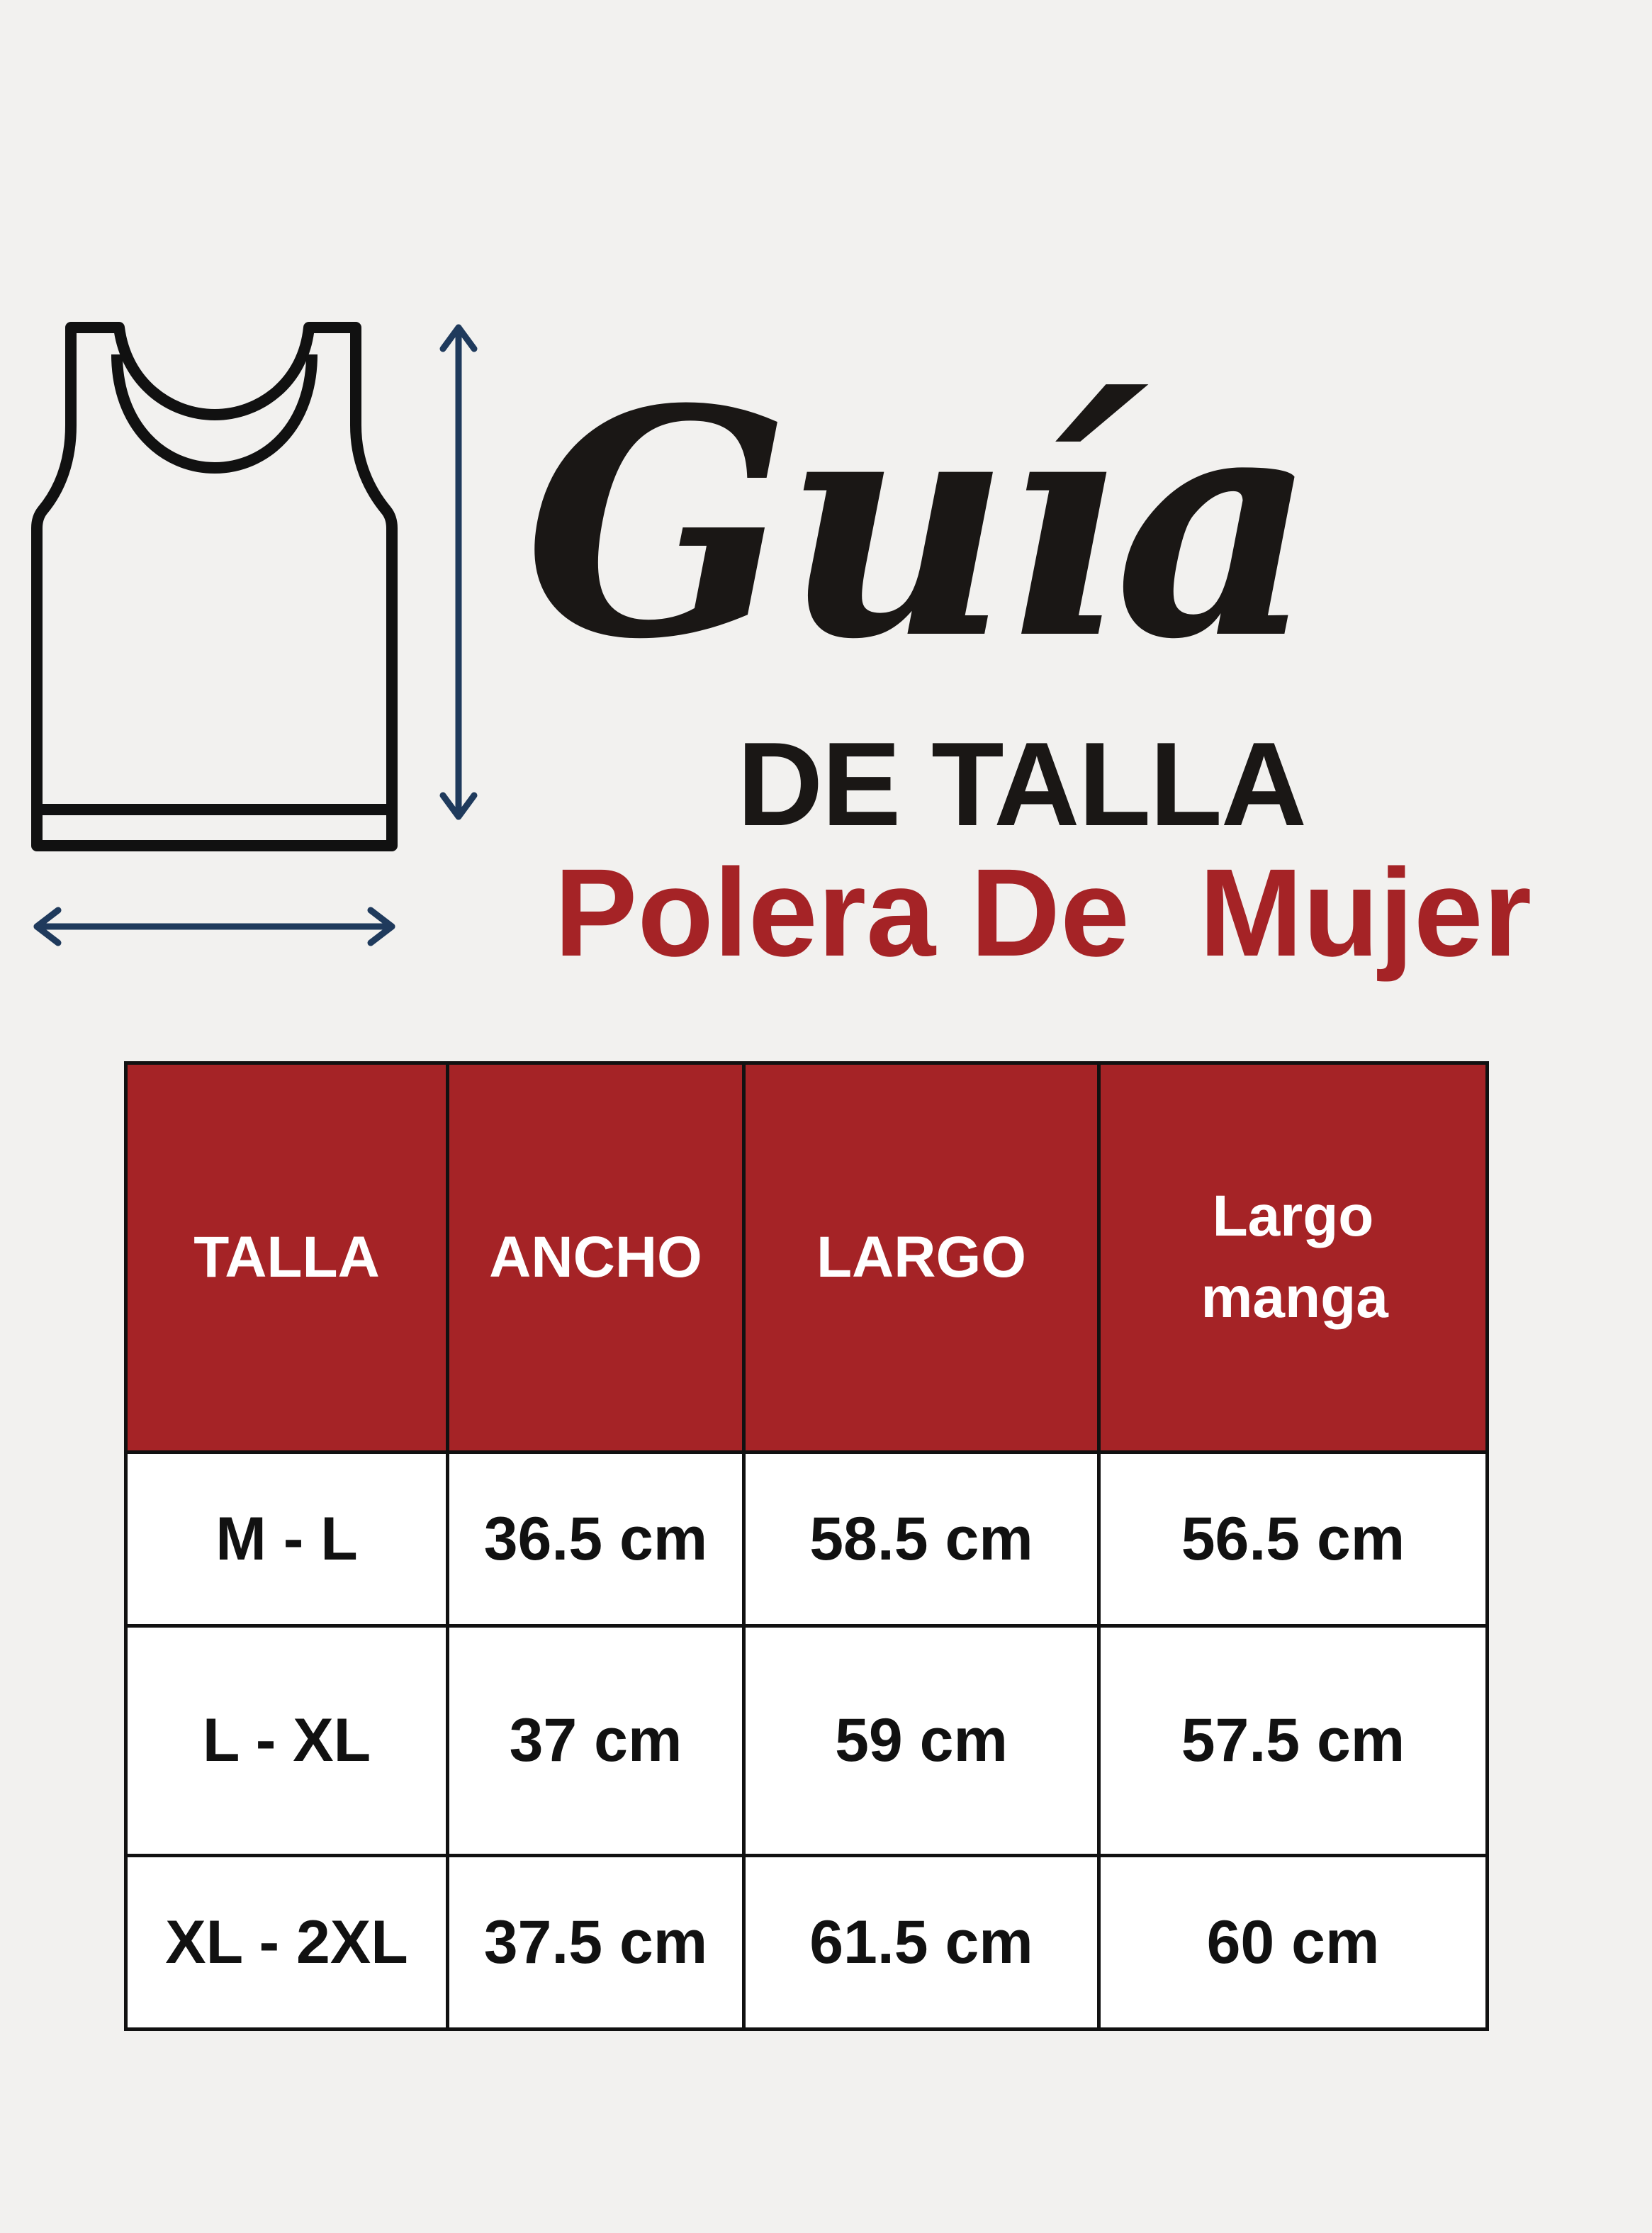 The image size is (1652, 2233). I want to click on cell-talla: M - L, so click(286, 1539).